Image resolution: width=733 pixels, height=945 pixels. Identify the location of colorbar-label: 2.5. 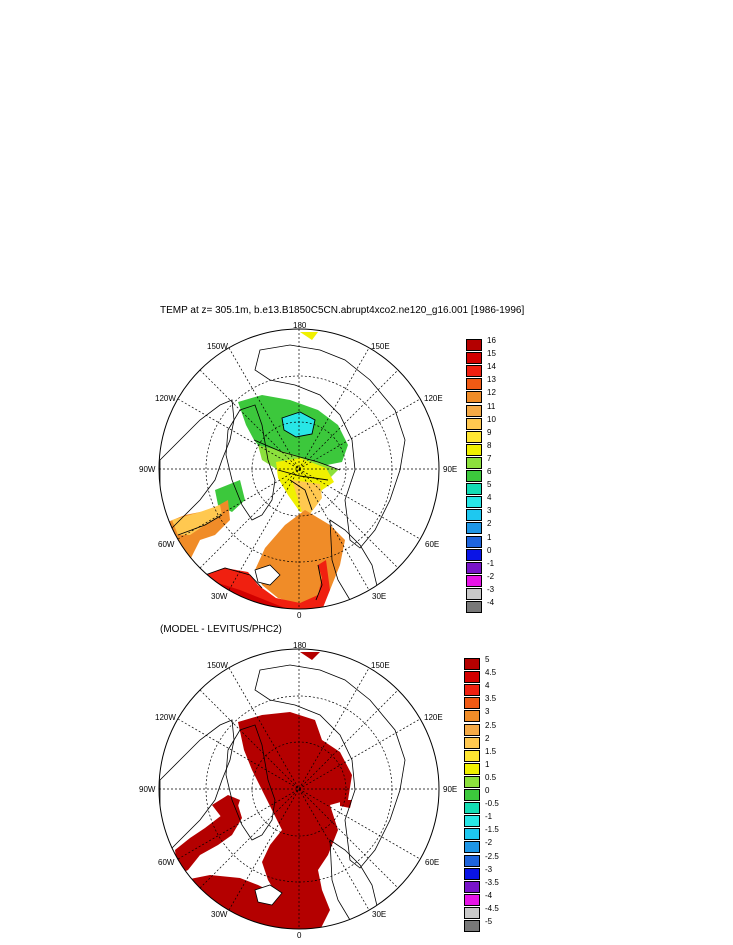
(491, 725).